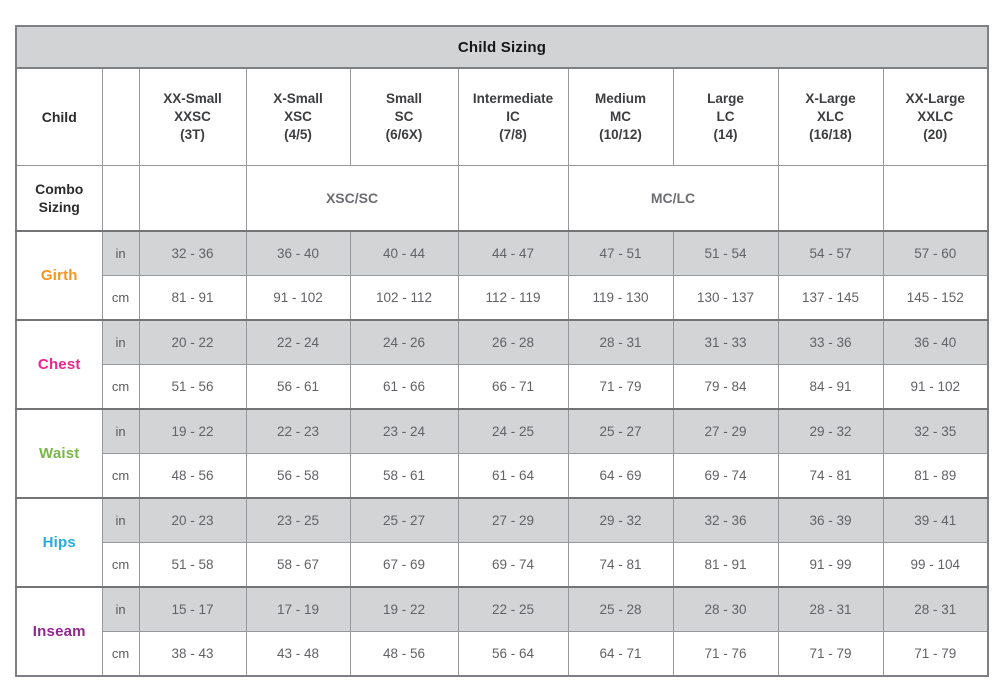  What do you see at coordinates (404, 520) in the screenshot?
I see `size-value-cell: 25 - 27` at bounding box center [404, 520].